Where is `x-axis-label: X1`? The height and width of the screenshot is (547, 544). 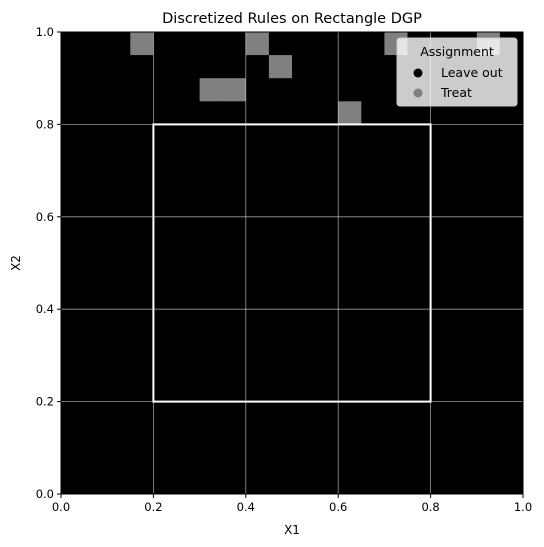
x-axis-label: X1 is located at coordinates (292, 530).